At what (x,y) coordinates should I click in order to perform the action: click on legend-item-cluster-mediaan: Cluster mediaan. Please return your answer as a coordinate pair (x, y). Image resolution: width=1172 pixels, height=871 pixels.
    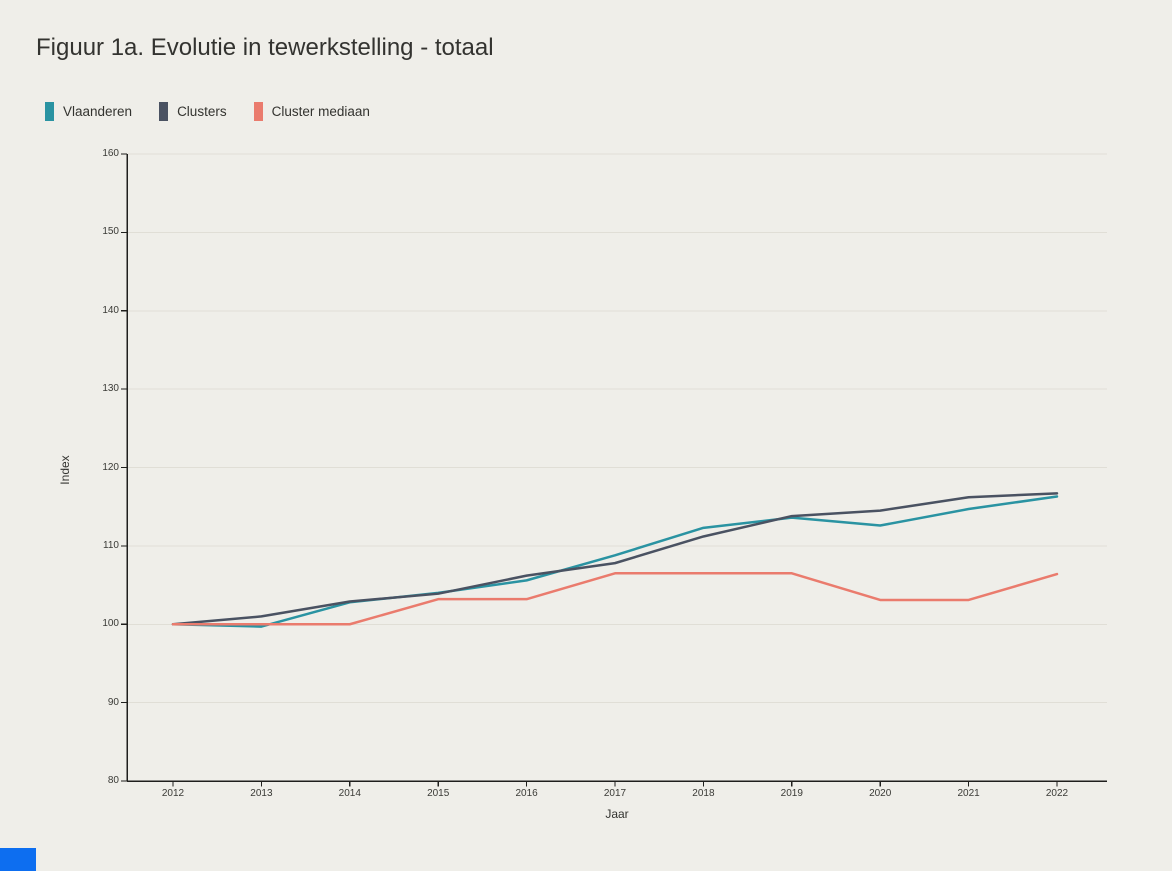
    Looking at the image, I should click on (311, 111).